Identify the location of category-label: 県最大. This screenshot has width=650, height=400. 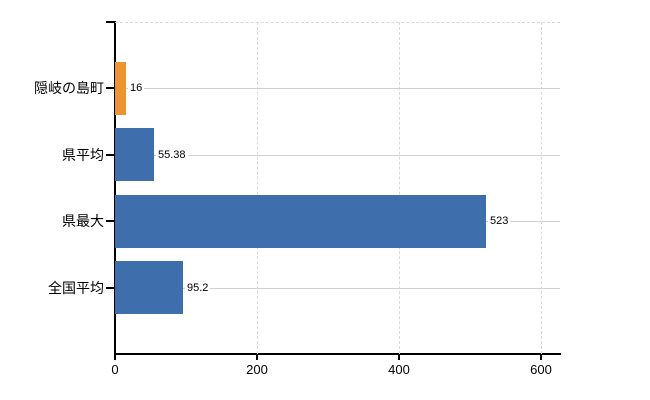
(83, 221).